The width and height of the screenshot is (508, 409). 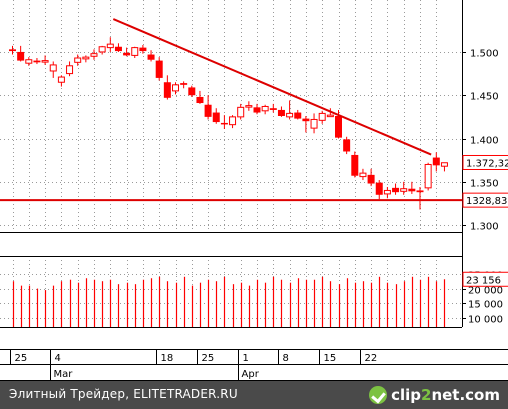 I want to click on last-volume-label-text: 23 156, so click(x=483, y=280).